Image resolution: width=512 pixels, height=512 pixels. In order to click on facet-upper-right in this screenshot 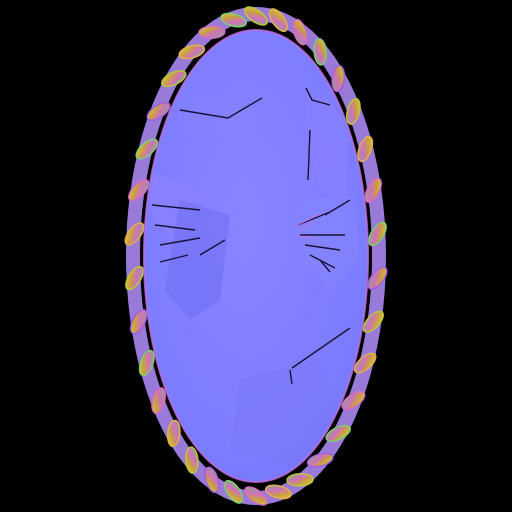, I will do `click(327, 142)`.